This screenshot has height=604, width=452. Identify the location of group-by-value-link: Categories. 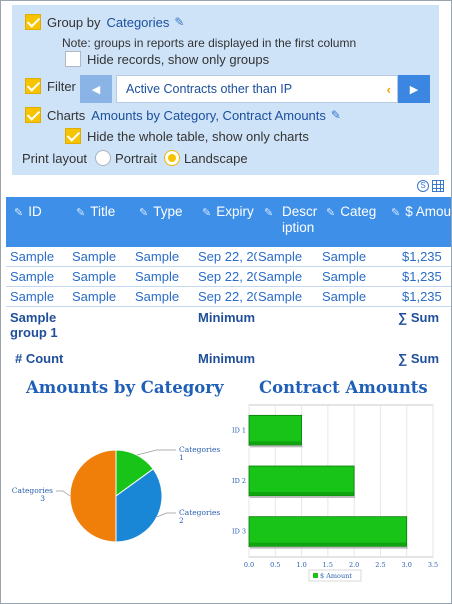
(138, 22).